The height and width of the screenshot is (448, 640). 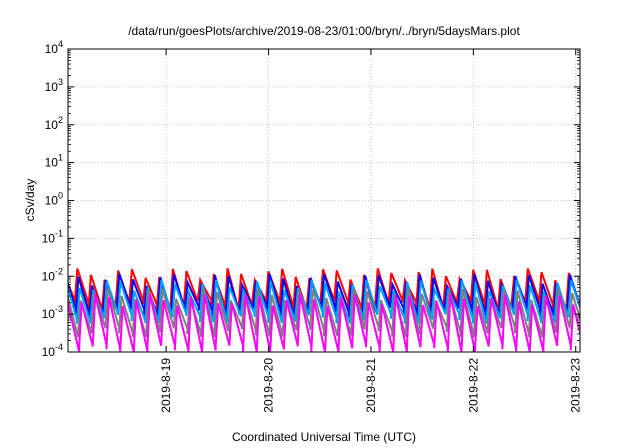 What do you see at coordinates (371, 385) in the screenshot?
I see `x-tick-label: 2019-8-21` at bounding box center [371, 385].